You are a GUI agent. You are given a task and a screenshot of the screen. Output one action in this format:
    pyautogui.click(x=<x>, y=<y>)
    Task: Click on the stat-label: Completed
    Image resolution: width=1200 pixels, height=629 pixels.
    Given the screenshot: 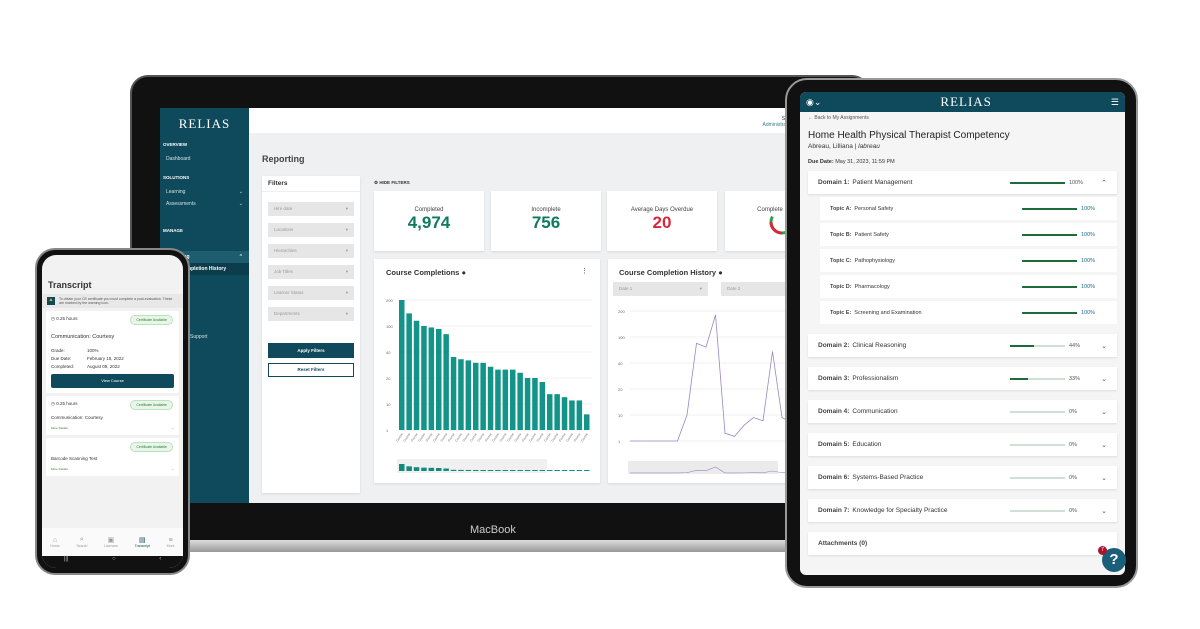 What is the action you would take?
    pyautogui.click(x=429, y=210)
    